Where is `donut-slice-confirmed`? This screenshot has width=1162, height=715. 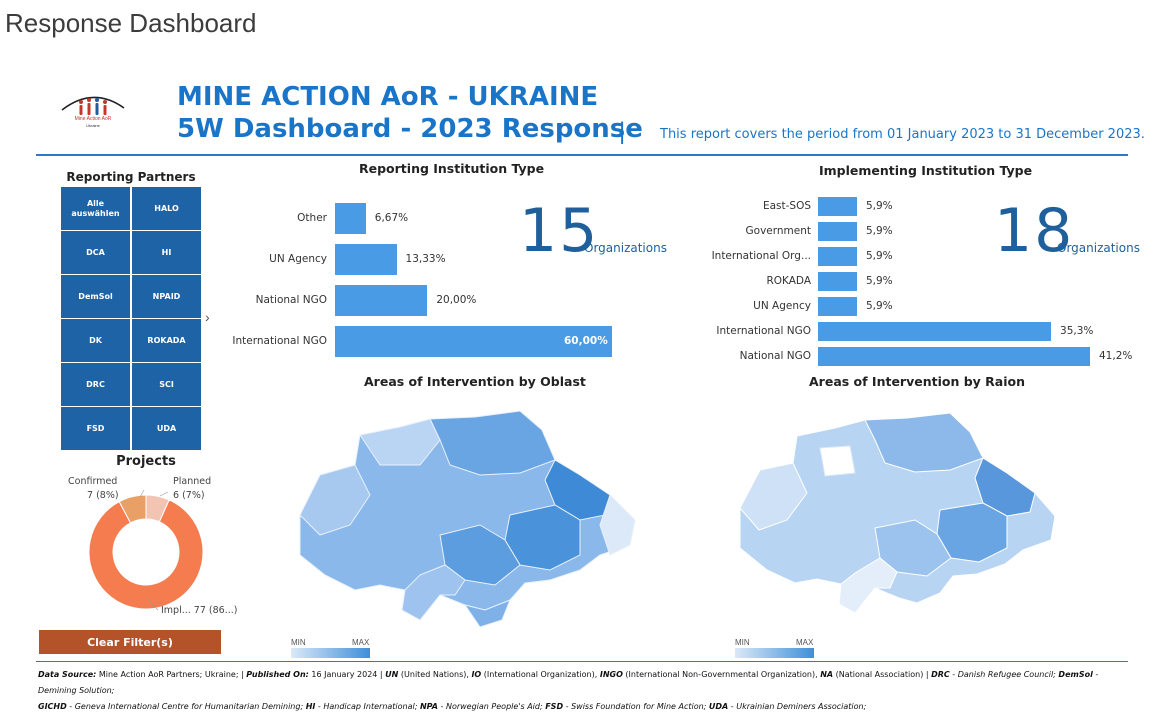
donut-slice-confirmed is located at coordinates (132, 509).